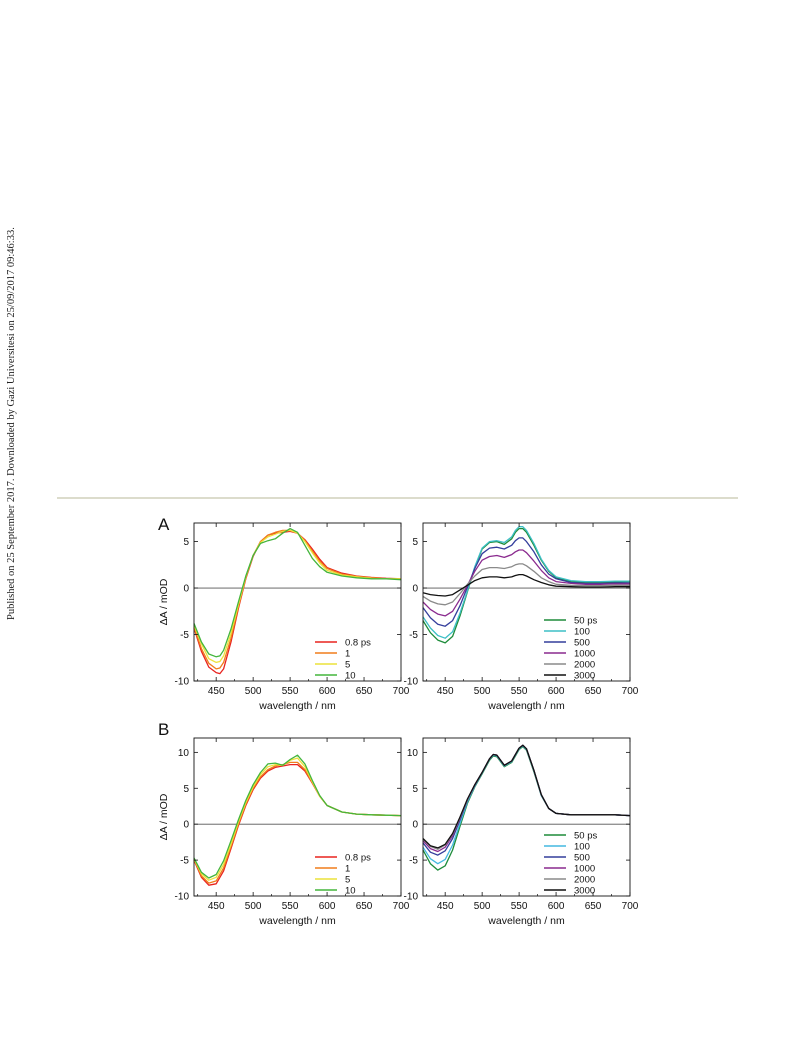 The height and width of the screenshot is (1039, 793). What do you see at coordinates (182, 682) in the screenshot?
I see `y-tick-label-a-left--10: -10` at bounding box center [182, 682].